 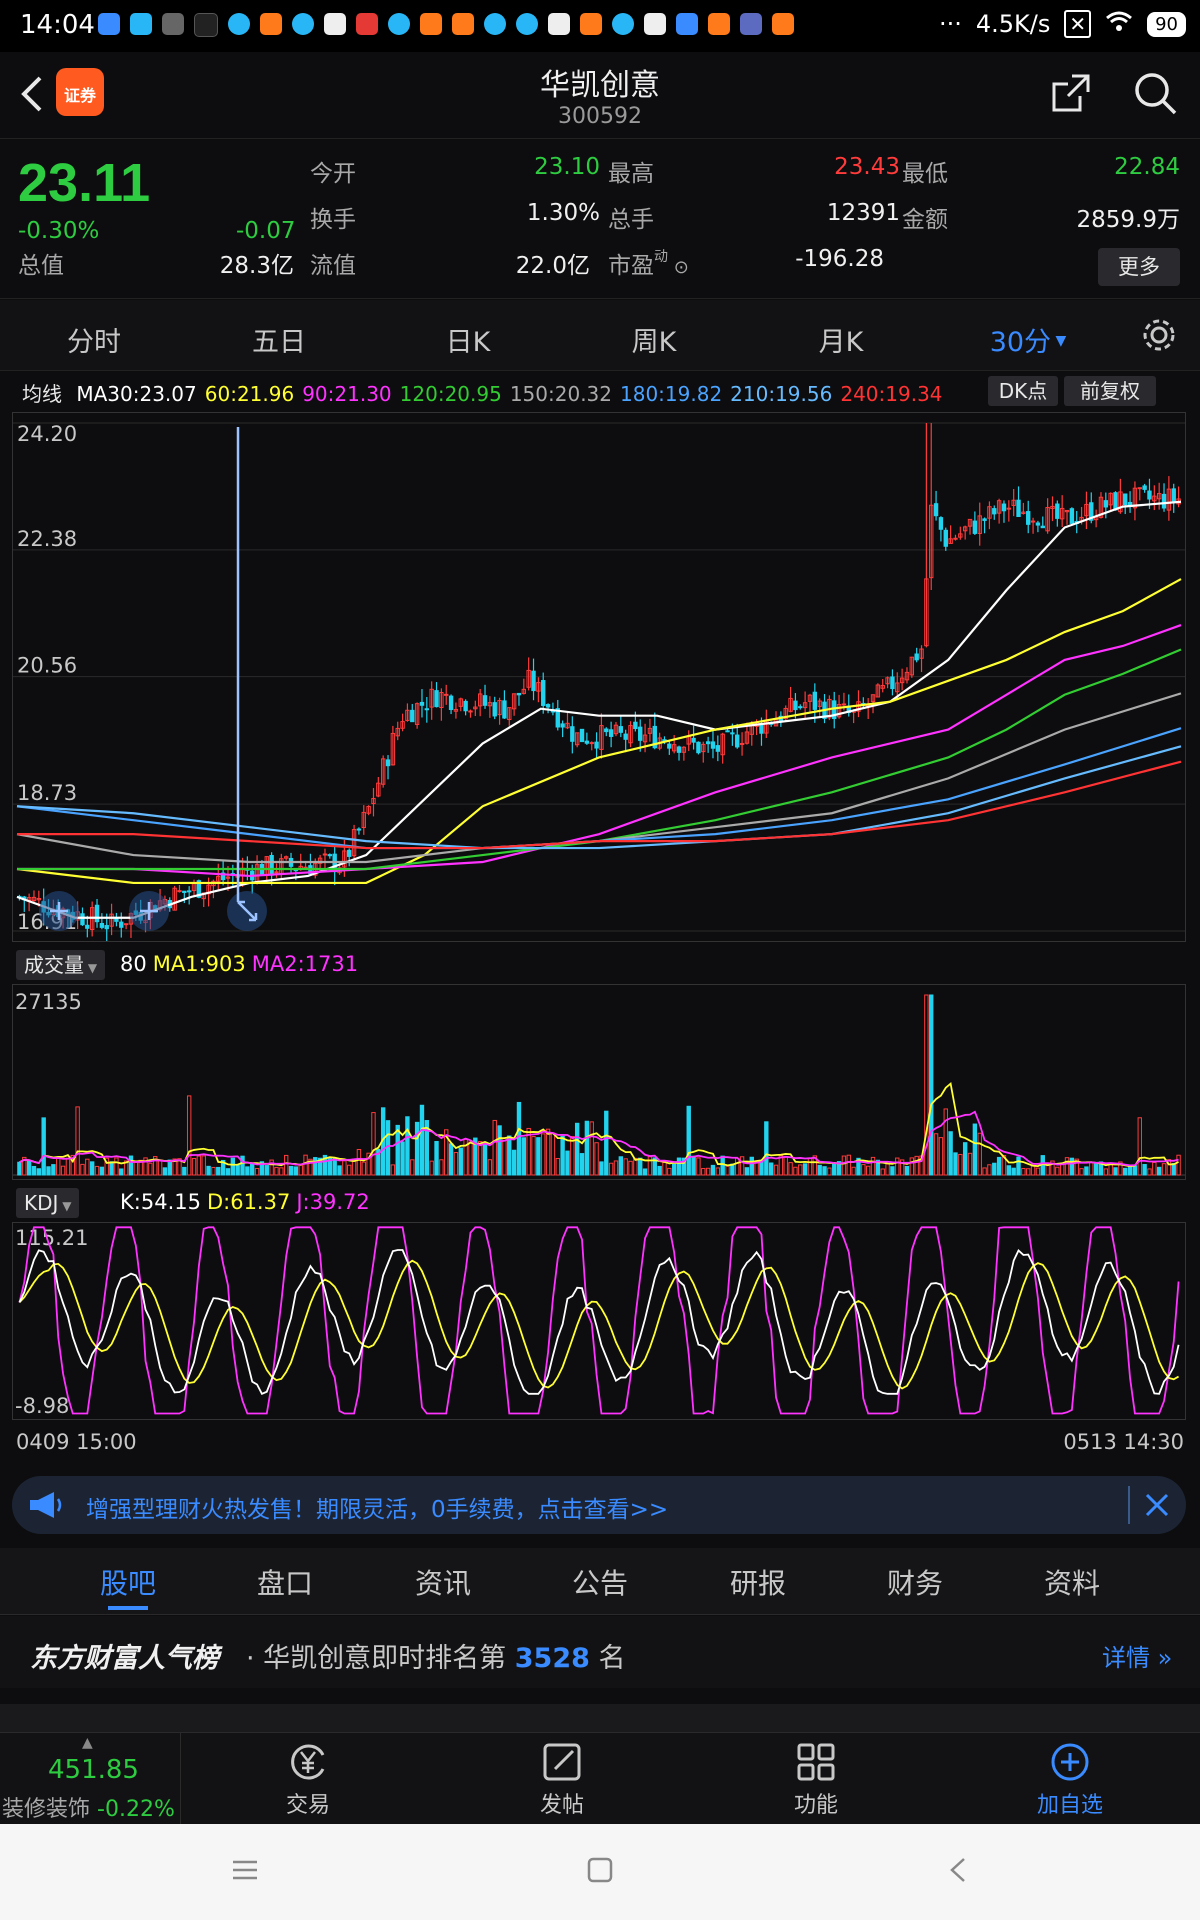 I want to click on kdj-indicator-select: KDJ ▼, so click(x=48, y=1203).